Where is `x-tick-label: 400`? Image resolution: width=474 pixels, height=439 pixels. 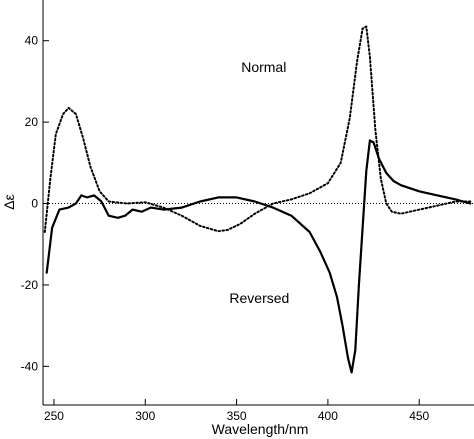
x-tick-label: 400 is located at coordinates (328, 416).